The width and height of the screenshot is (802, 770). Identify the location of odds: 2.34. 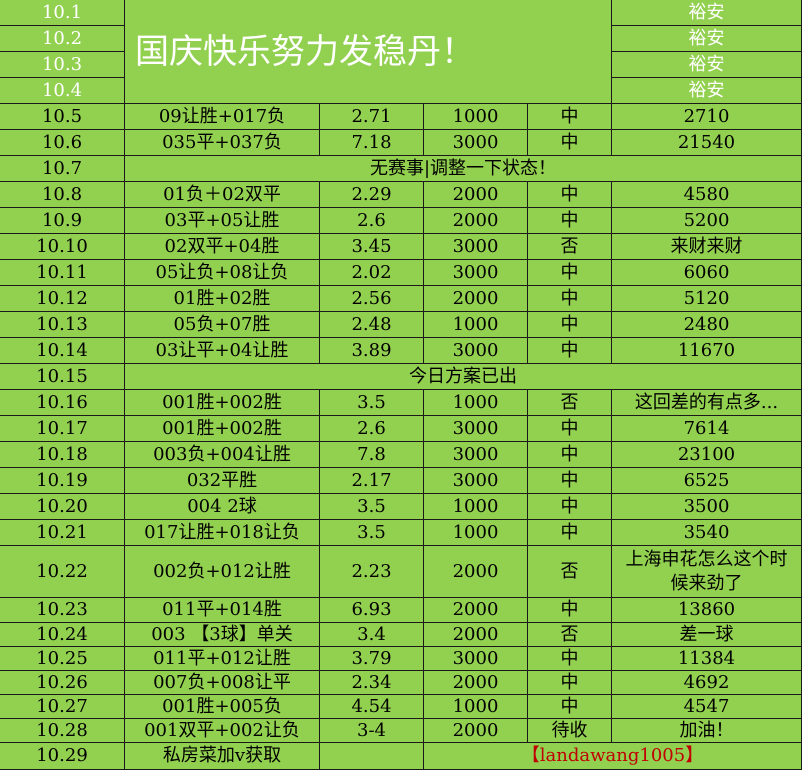
(372, 683).